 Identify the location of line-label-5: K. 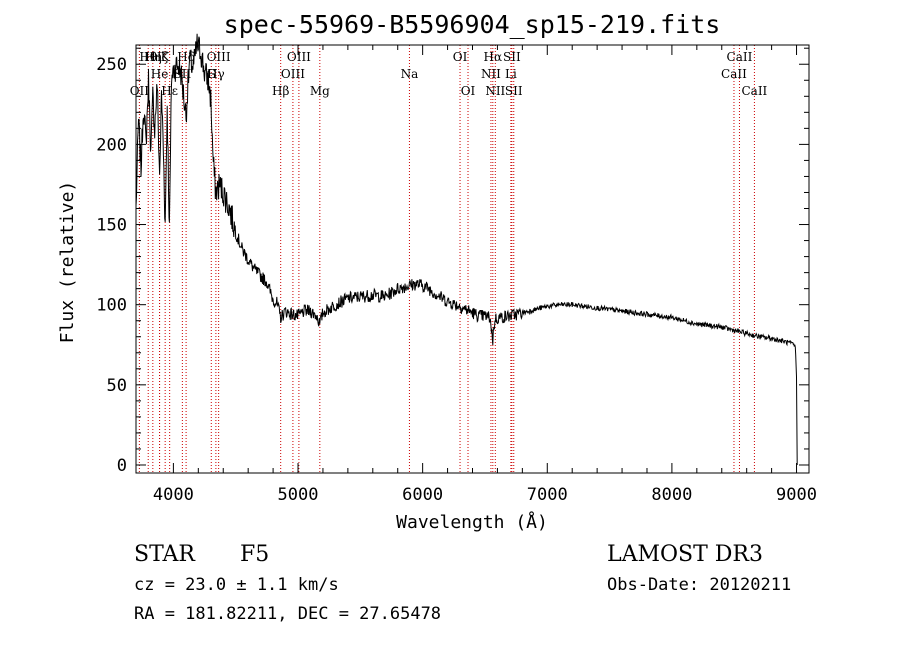
(166, 57).